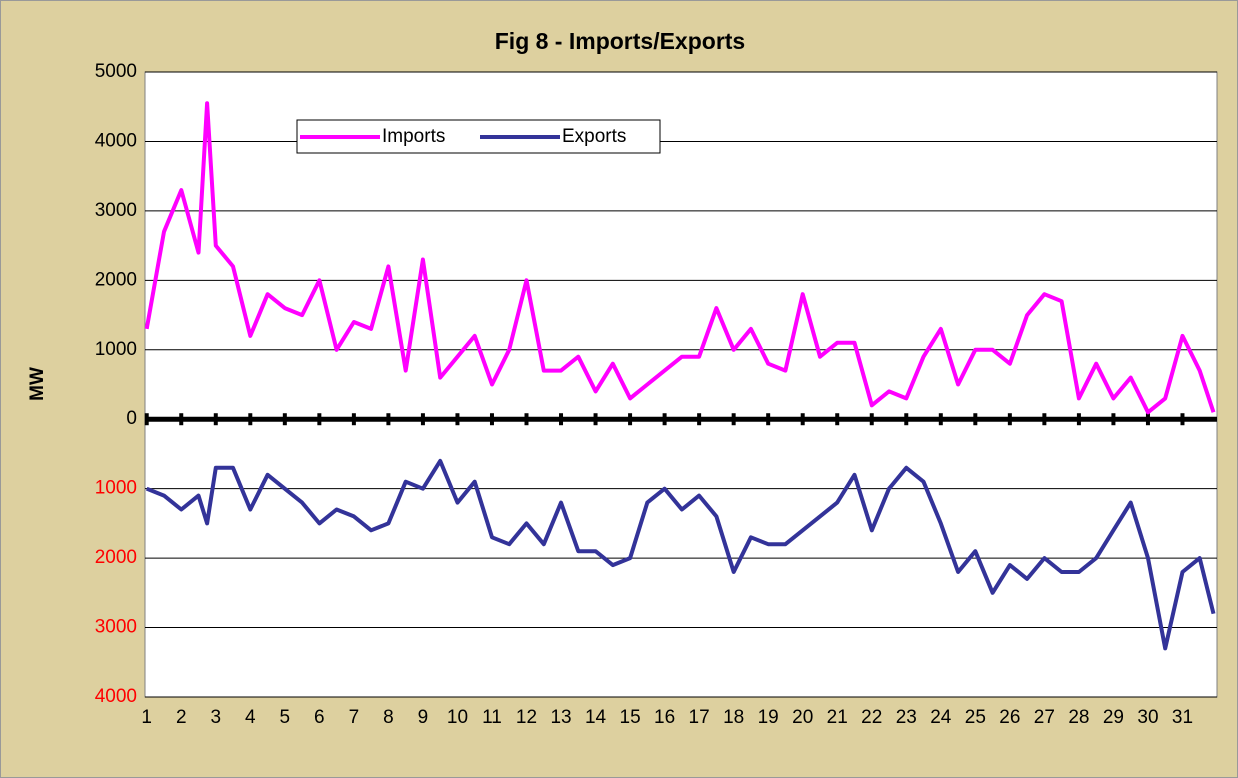 Image resolution: width=1238 pixels, height=778 pixels. I want to click on x-tick-label: 24, so click(941, 717).